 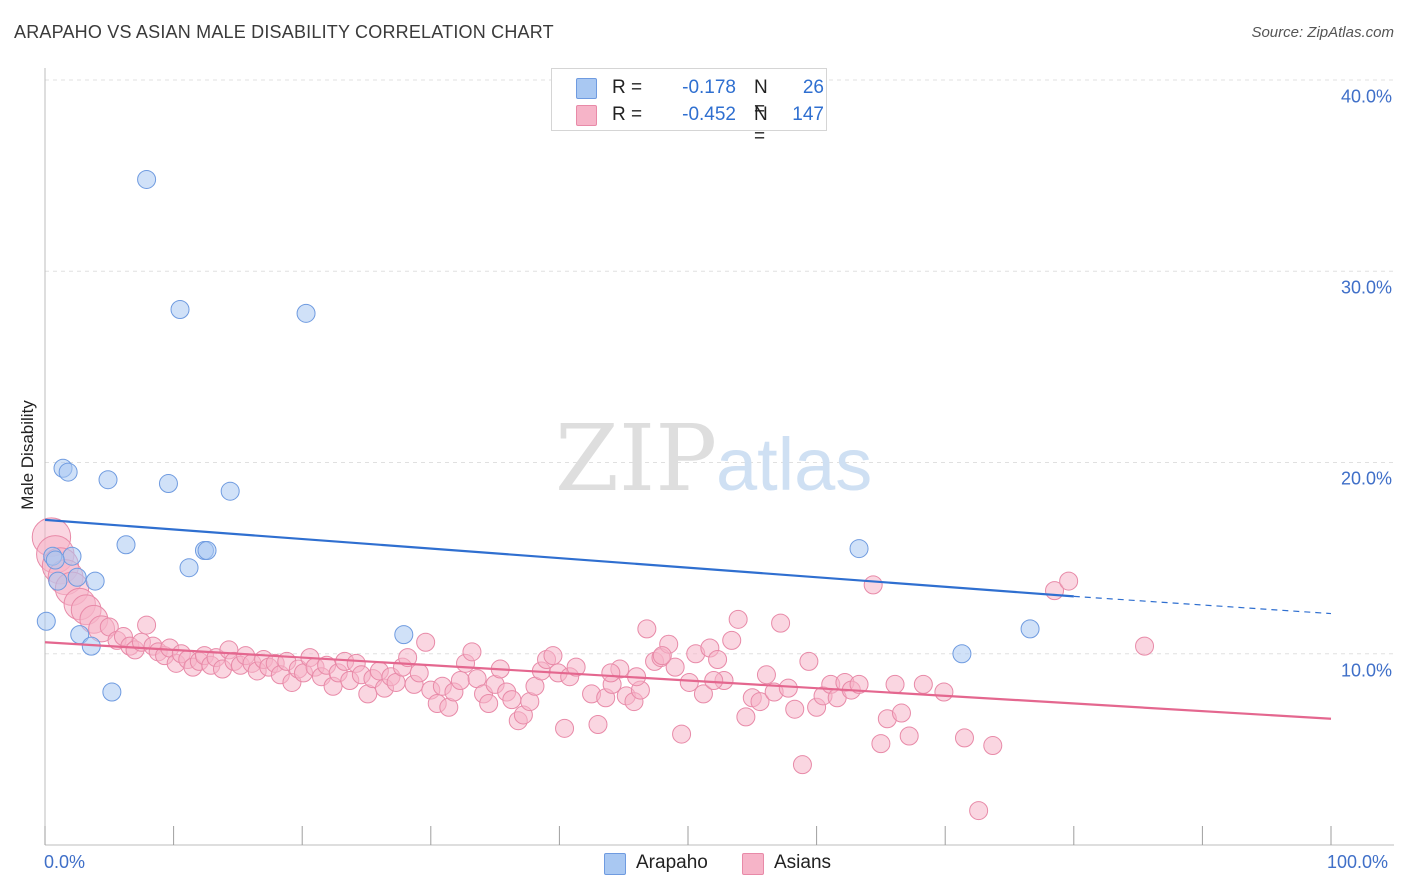 I want to click on arapaho-legend-label: Arapaho, so click(x=672, y=862).